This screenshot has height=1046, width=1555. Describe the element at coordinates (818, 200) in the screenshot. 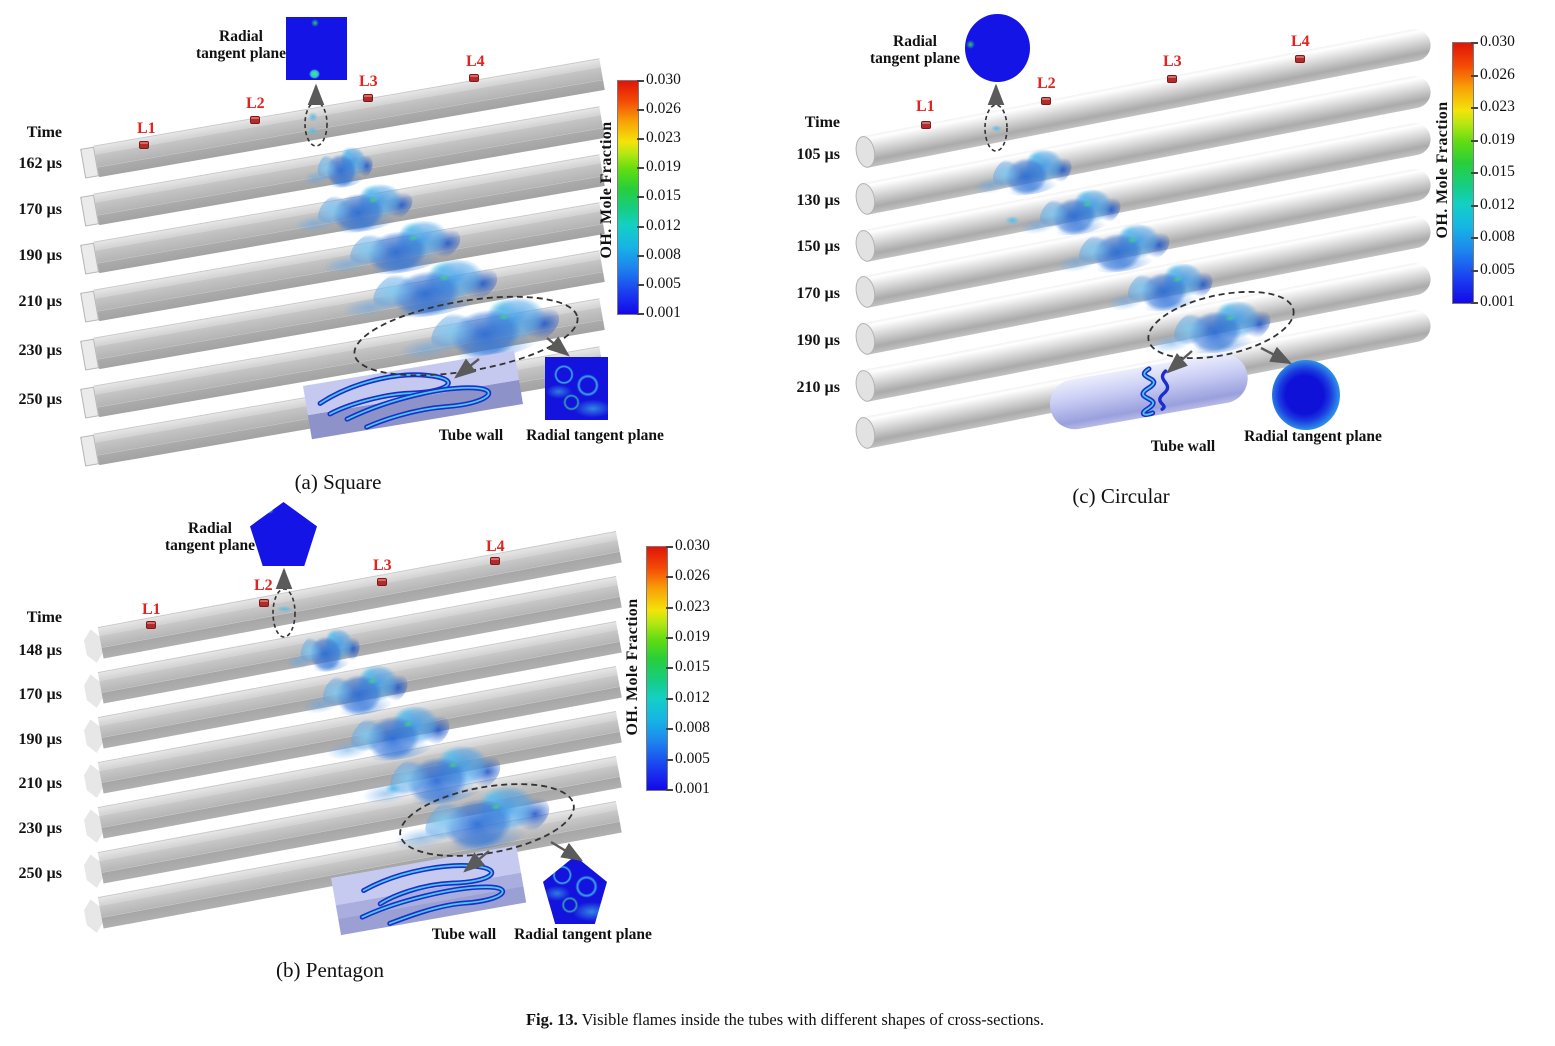

I see `time-label: 130 µs` at that location.